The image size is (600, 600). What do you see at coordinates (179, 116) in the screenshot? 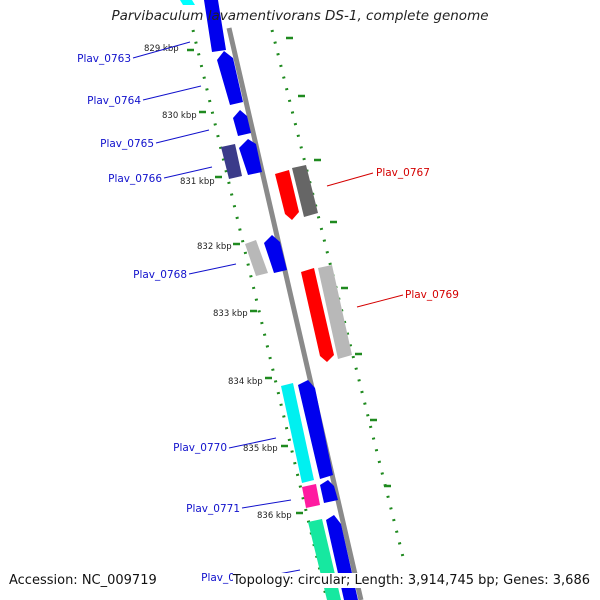
I see `kbp-label: 830 kbp` at bounding box center [179, 116].